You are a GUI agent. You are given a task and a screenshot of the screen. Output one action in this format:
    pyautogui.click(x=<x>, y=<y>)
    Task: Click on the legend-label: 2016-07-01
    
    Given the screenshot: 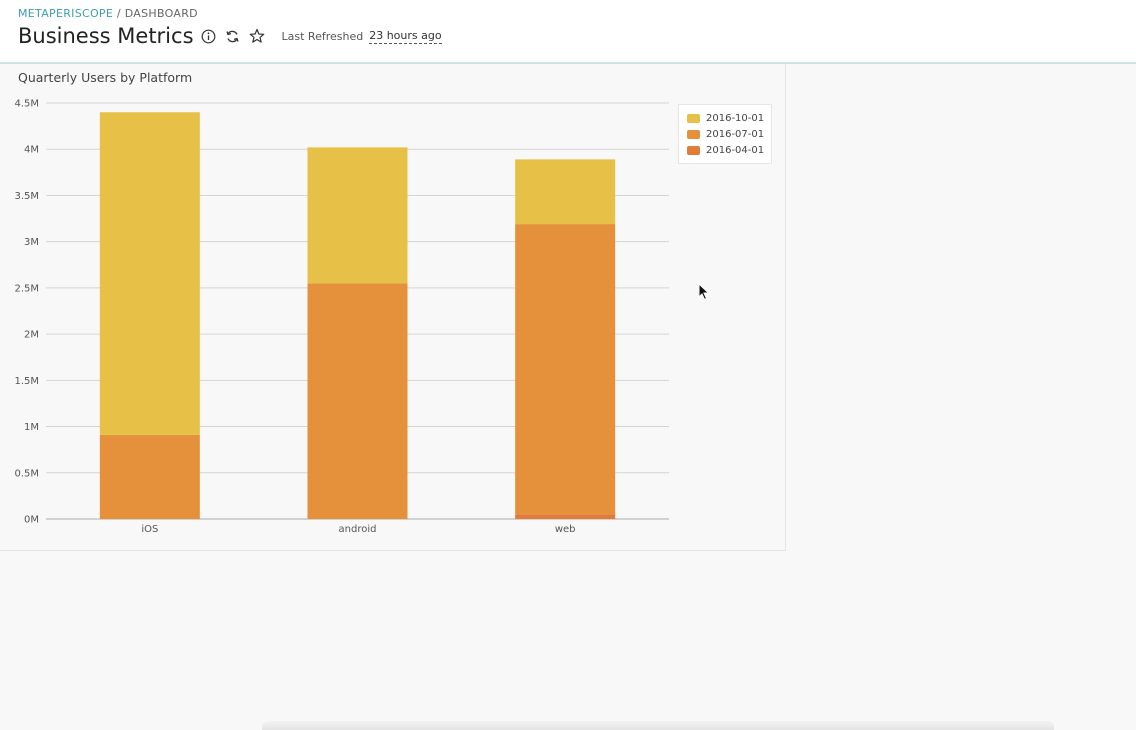 What is the action you would take?
    pyautogui.click(x=735, y=134)
    